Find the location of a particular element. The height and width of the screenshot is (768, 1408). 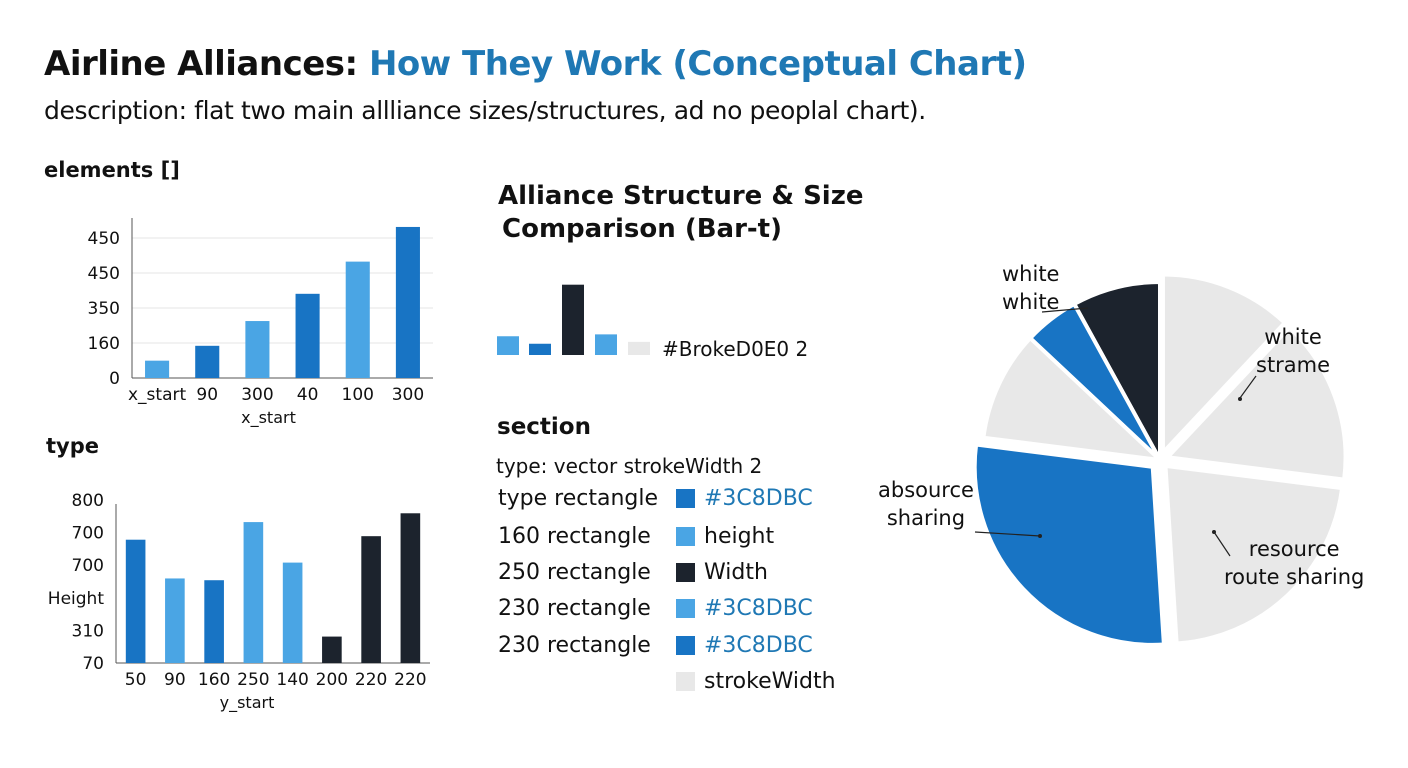

section-heading: section is located at coordinates (544, 427).